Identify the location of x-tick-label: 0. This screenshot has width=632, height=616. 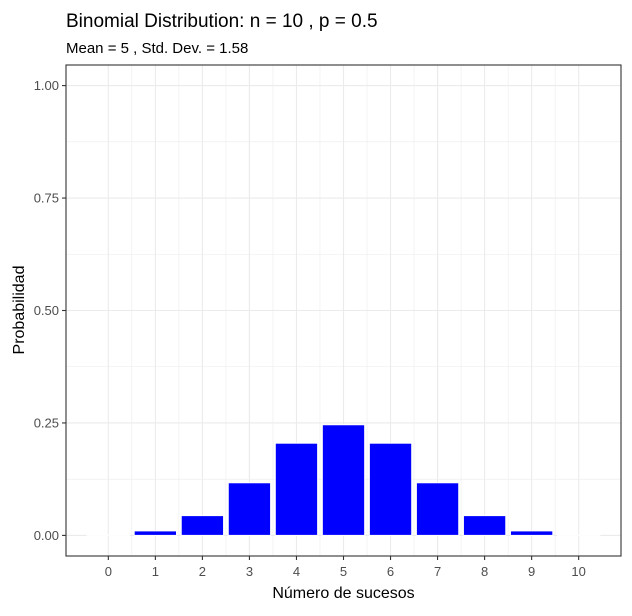
(108, 571).